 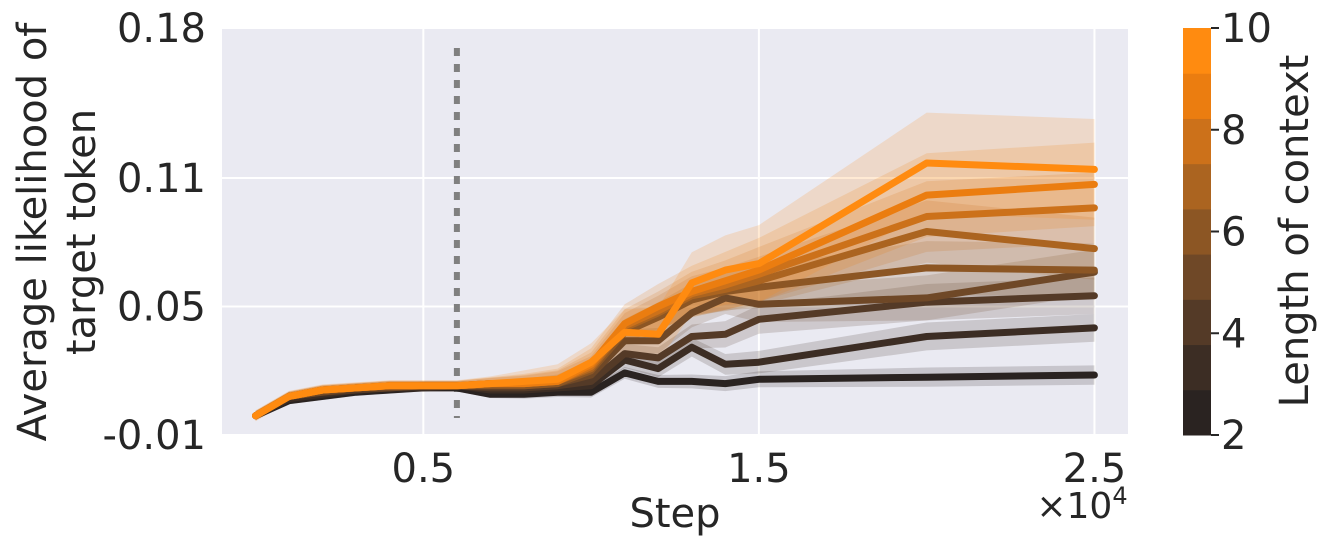 I want to click on y-tick-labels: -0.01 0.05 0.11 0.18, so click(x=155, y=232).